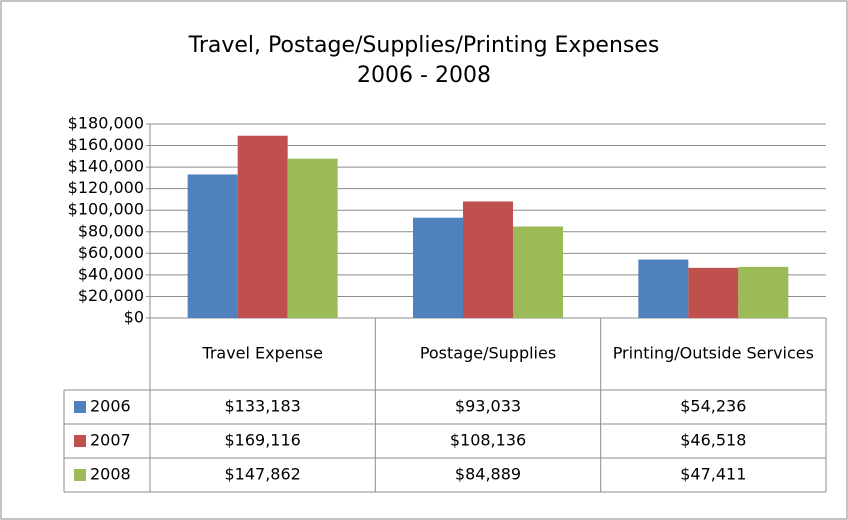  I want to click on y-tick-label: $100,000, so click(106, 209).